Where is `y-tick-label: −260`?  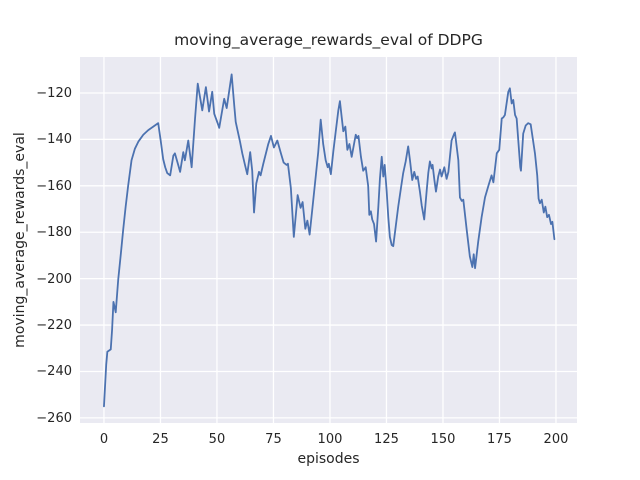
y-tick-label: −260 is located at coordinates (54, 418).